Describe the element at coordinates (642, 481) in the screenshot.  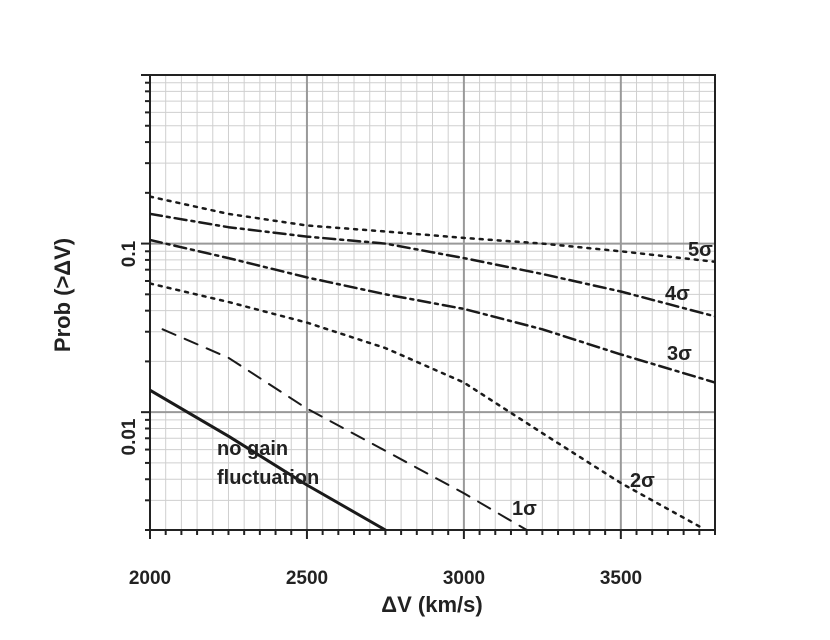
I see `curve-label-2-sigma: 2σ` at that location.